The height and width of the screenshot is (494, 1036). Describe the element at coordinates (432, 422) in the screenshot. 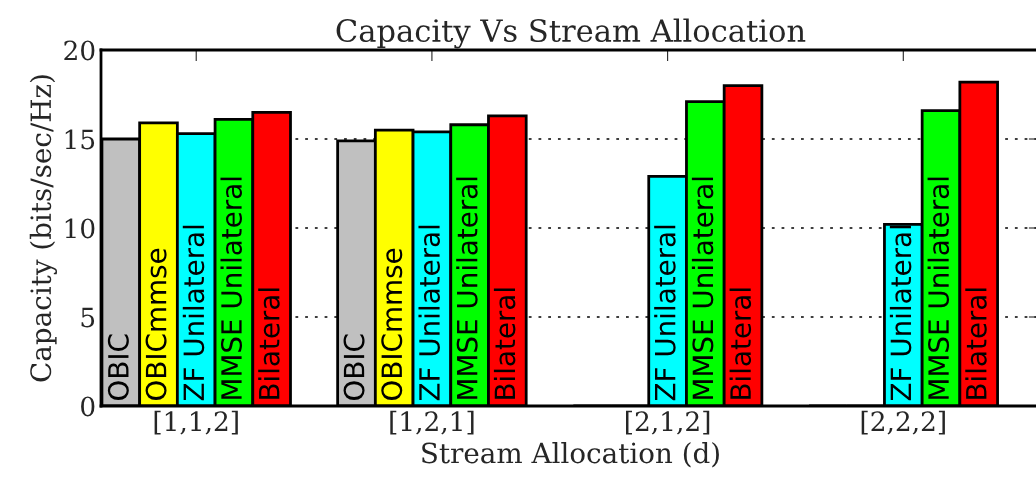

I see `x-tick-label: [1,2,1]` at that location.